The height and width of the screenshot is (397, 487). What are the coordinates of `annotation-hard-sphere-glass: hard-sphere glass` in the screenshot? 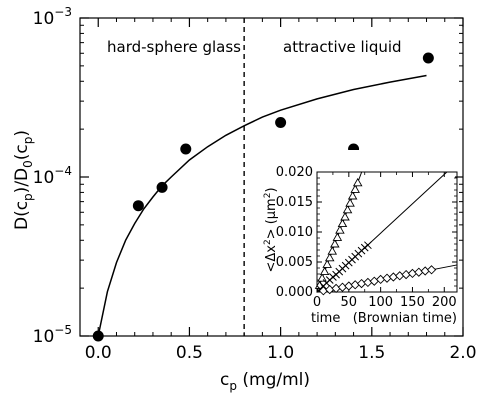 It's located at (174, 47).